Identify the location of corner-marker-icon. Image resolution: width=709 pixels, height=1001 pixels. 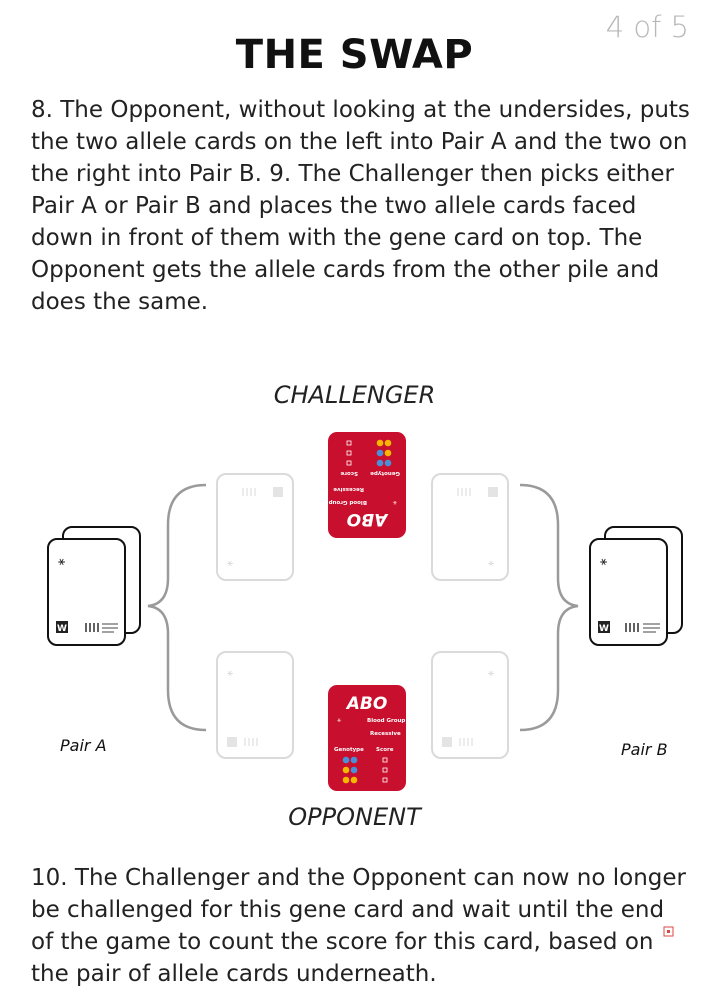
(668, 931).